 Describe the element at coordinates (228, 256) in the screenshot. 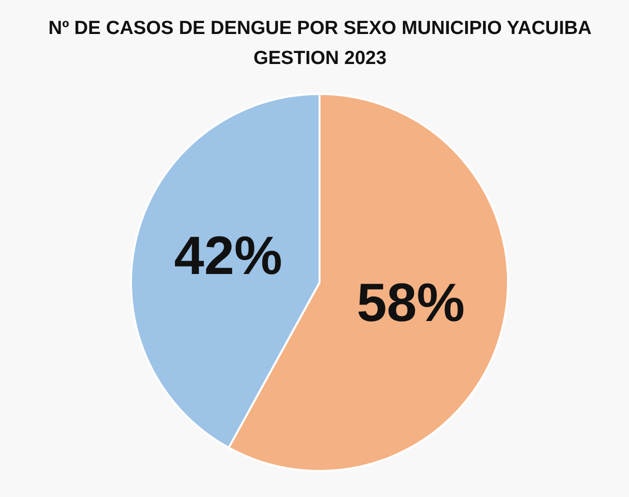

I see `data-label: 42%` at that location.